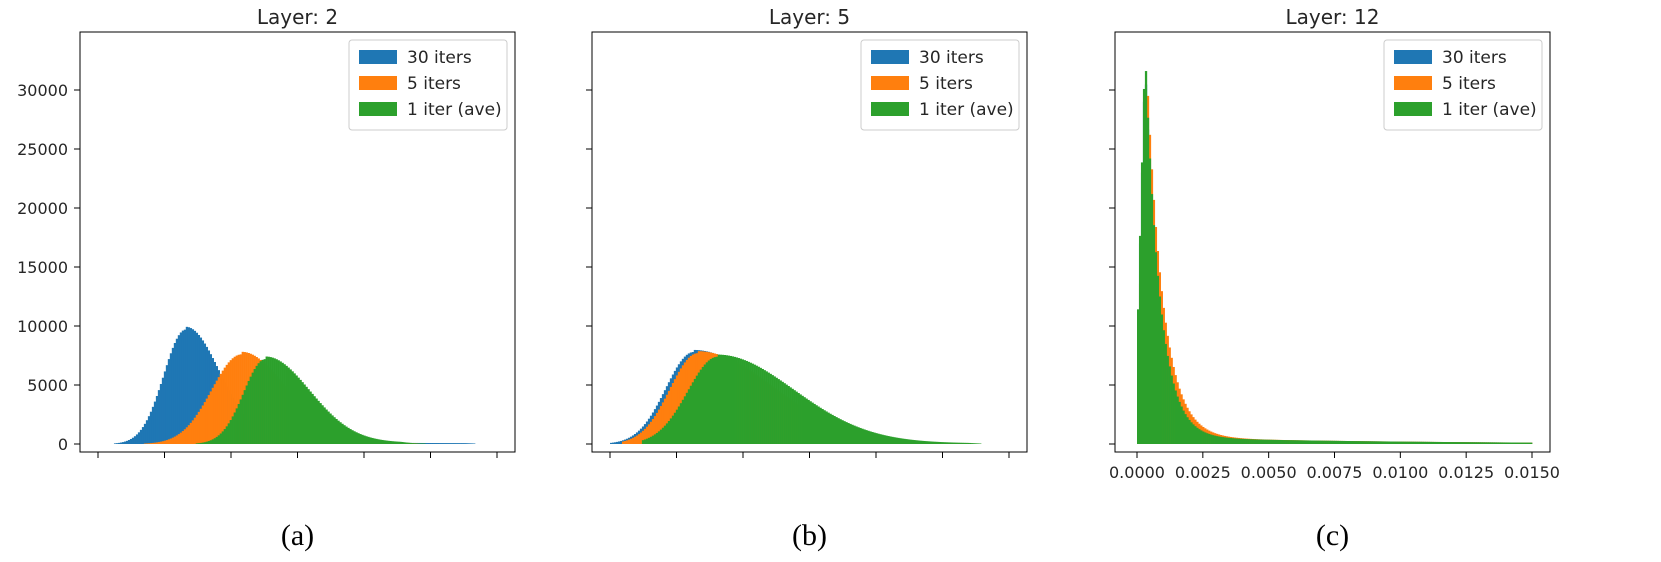 The width and height of the screenshot is (1661, 562). Describe the element at coordinates (951, 58) in the screenshot. I see `legend-label: 30 iters` at that location.